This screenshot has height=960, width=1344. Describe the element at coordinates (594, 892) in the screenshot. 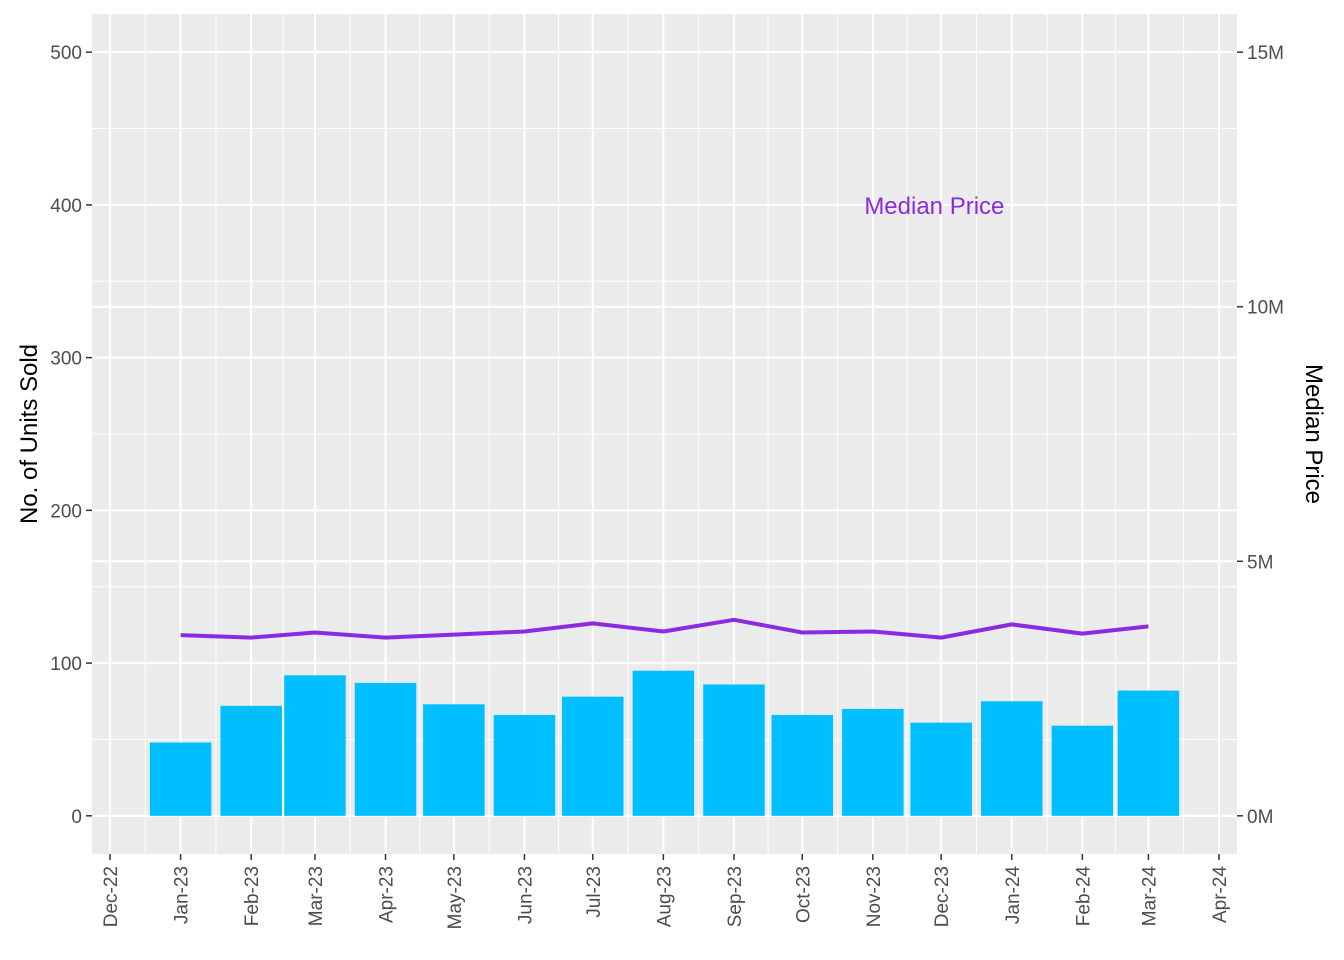

I see `x-tick-label: Jul-23` at that location.